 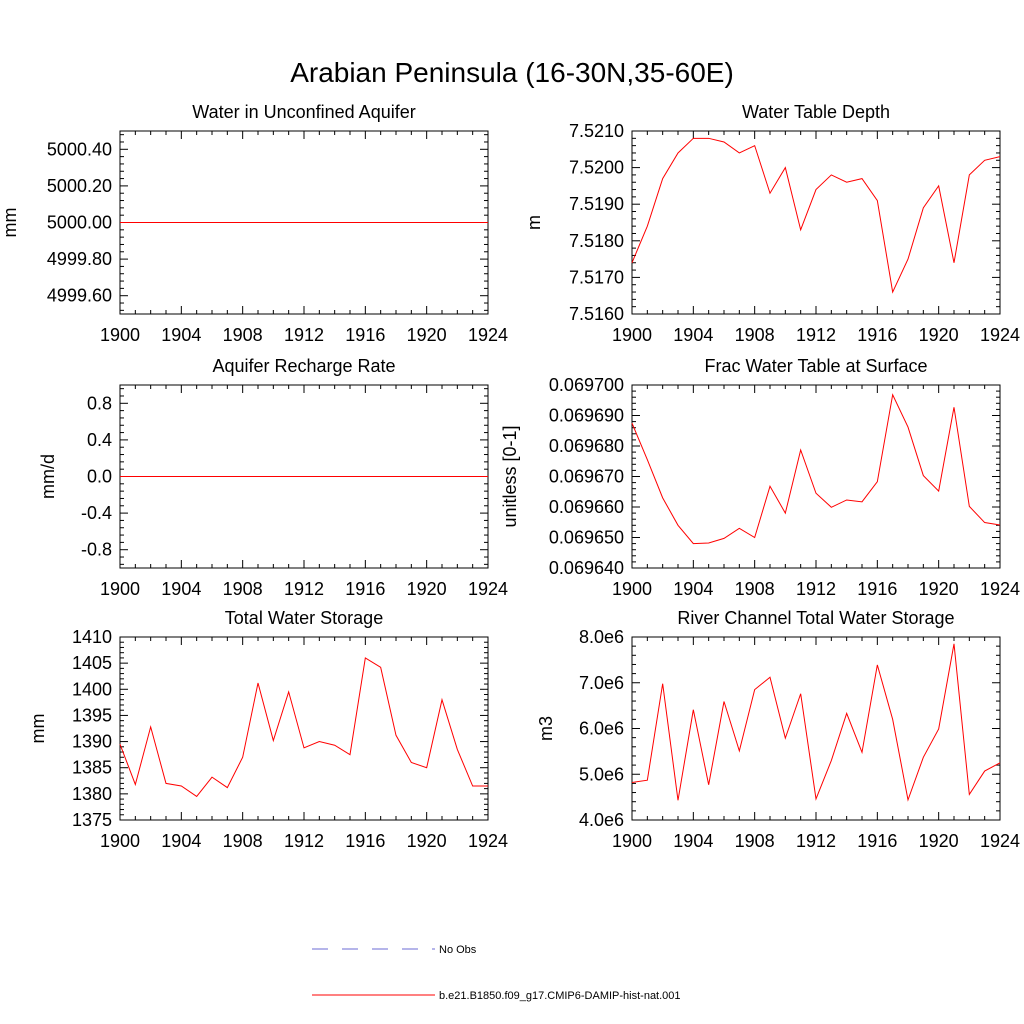 What do you see at coordinates (815, 618) in the screenshot?
I see `panel-title: River Channel Total Water Storage` at bounding box center [815, 618].